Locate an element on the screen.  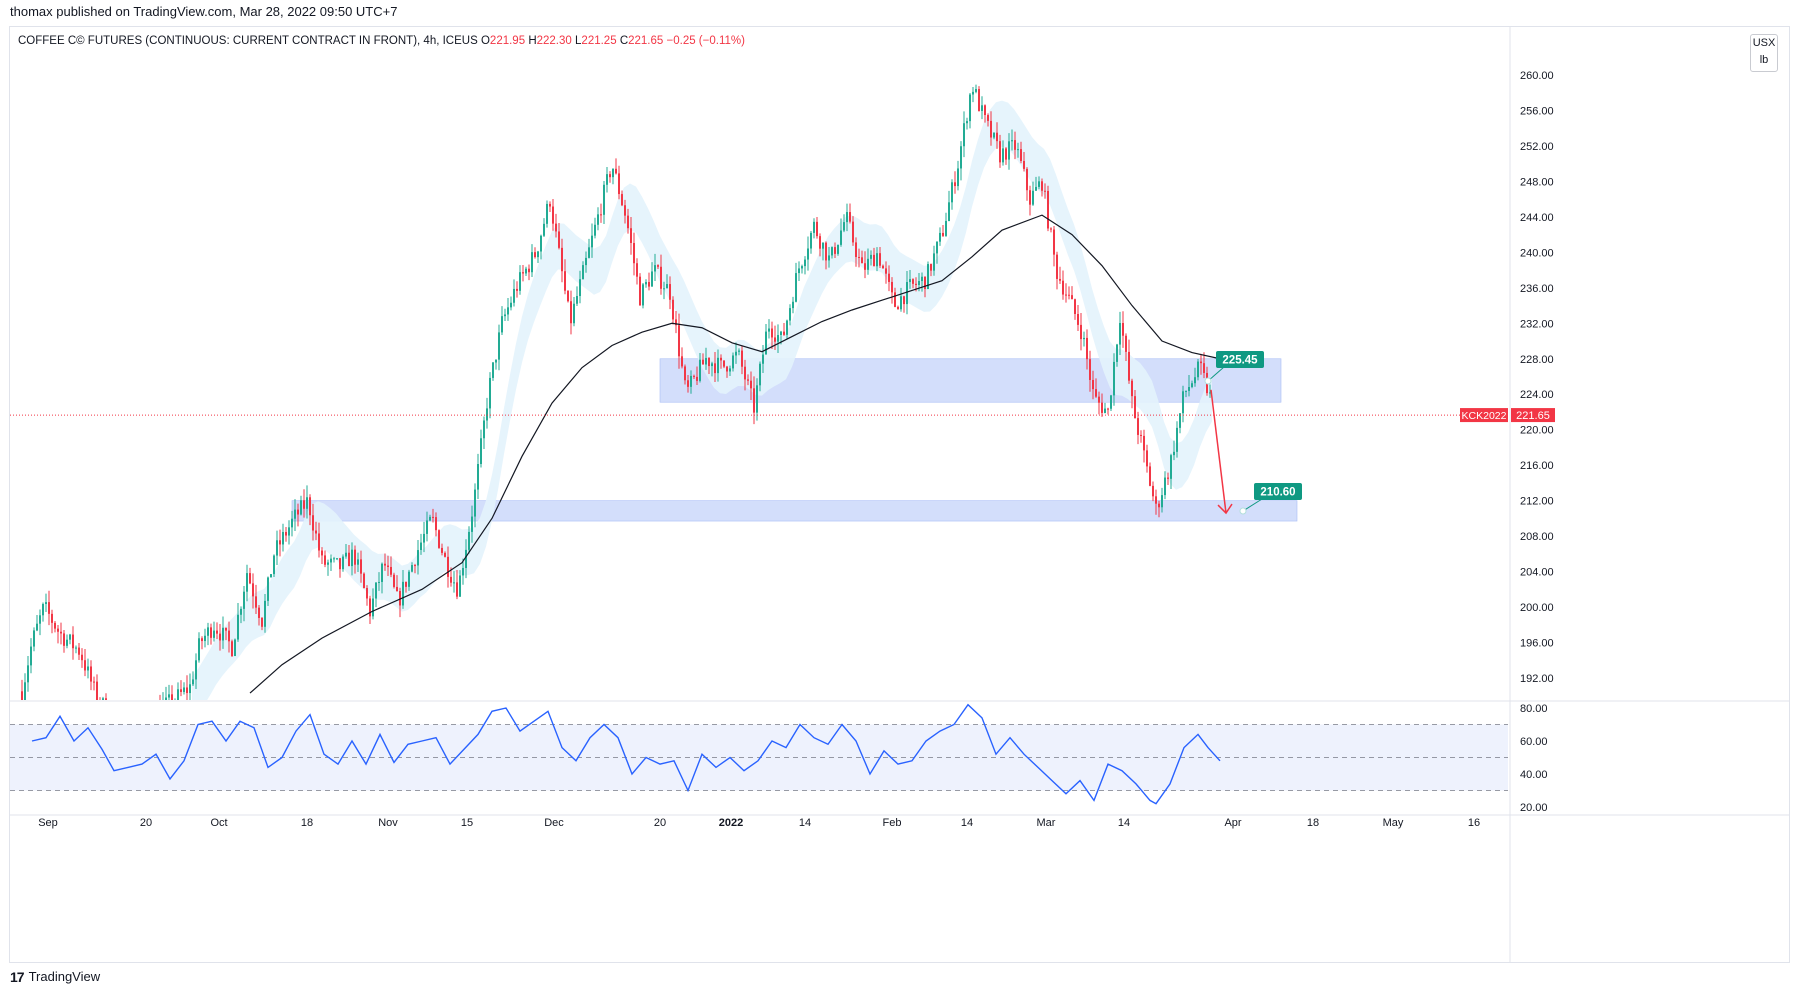
zone-support is located at coordinates (794, 511).